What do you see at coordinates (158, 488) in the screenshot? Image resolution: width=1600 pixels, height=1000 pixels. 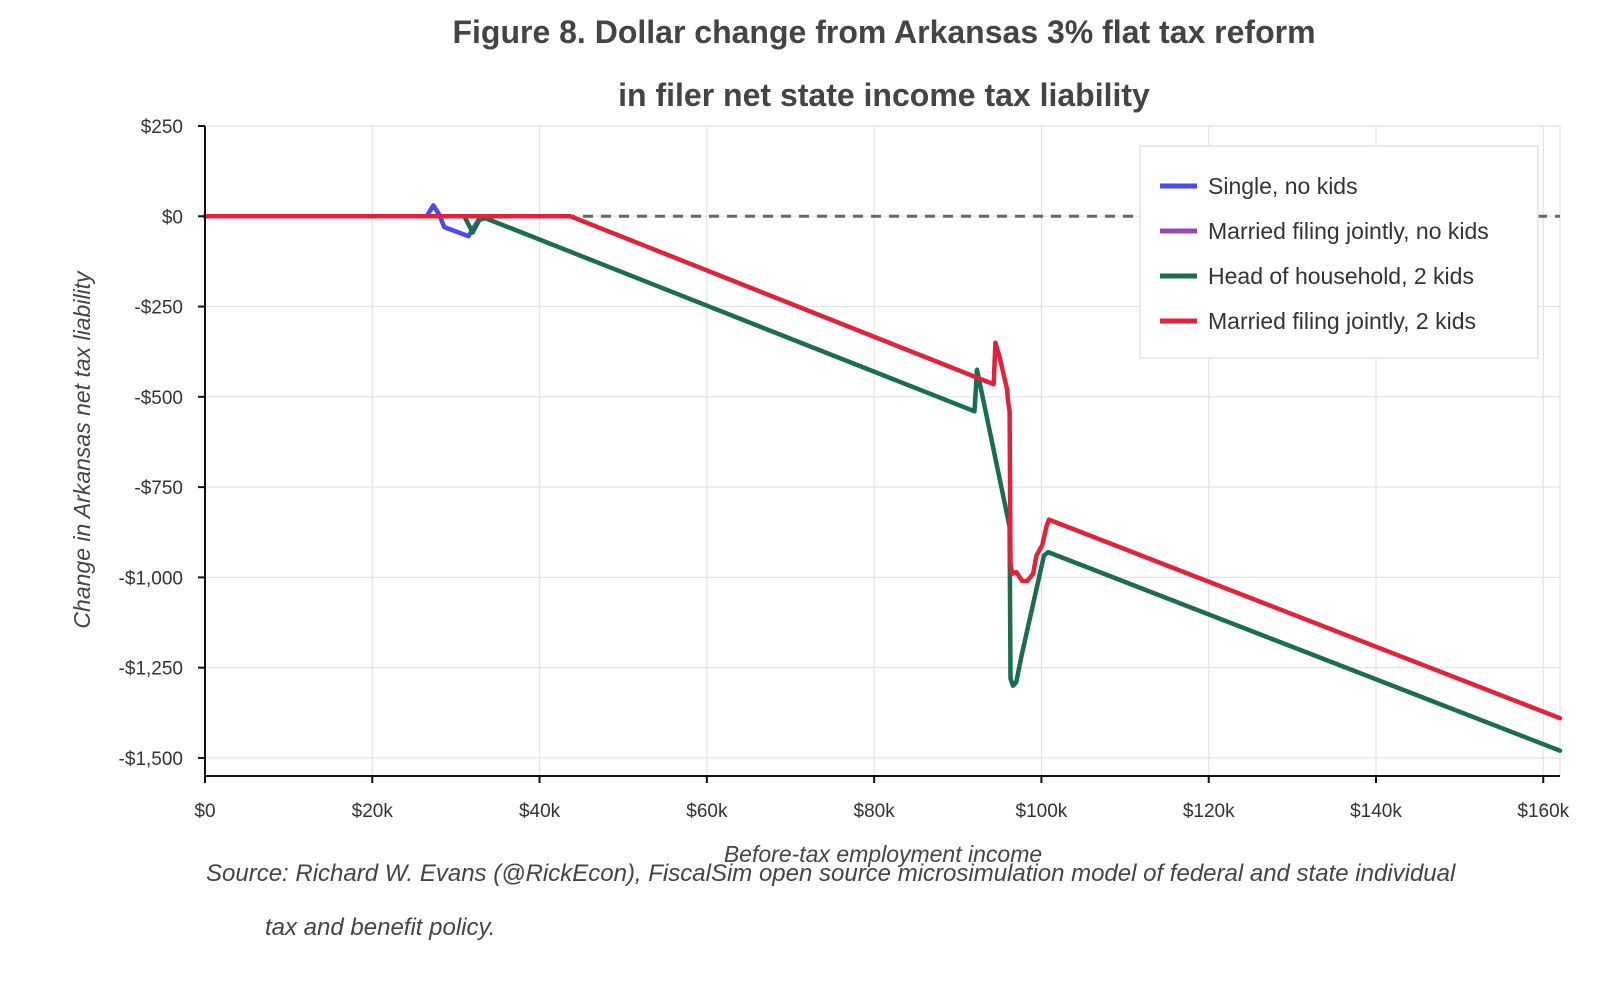 I see `y-tick-label: -$750` at bounding box center [158, 488].